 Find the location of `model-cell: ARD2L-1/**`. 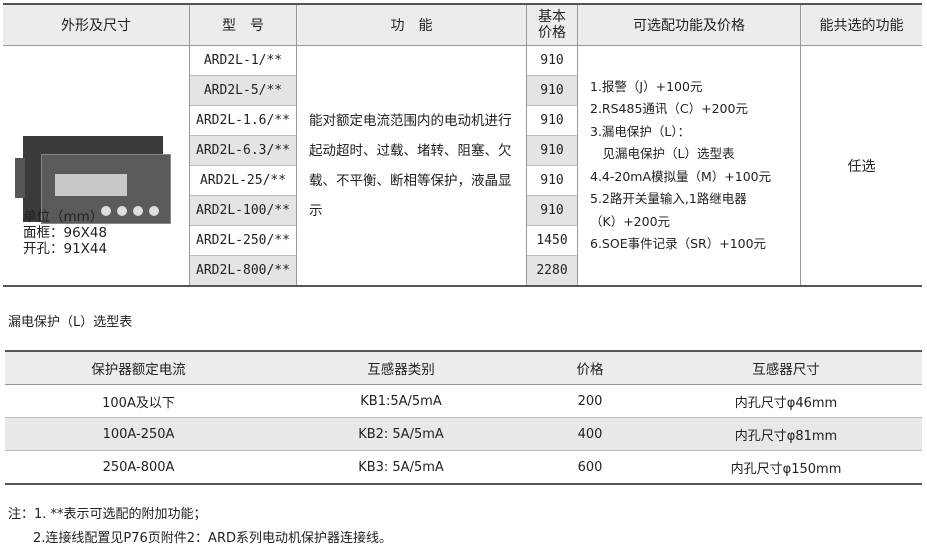

model-cell: ARD2L-1/** is located at coordinates (243, 60).